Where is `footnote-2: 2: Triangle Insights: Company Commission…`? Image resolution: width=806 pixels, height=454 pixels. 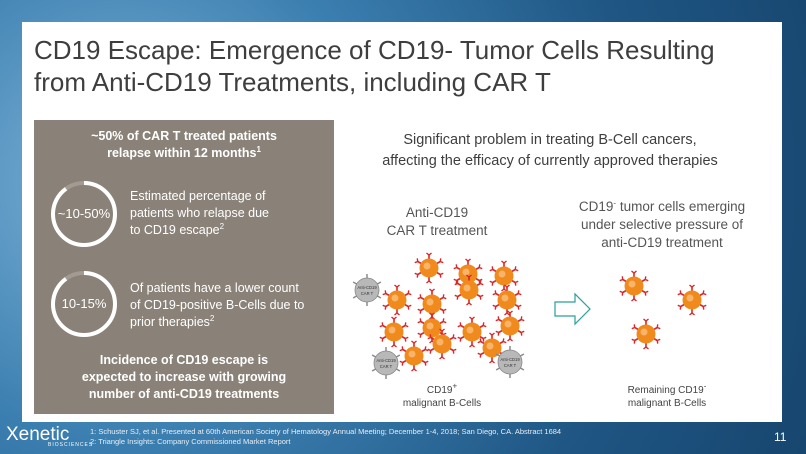 footnote-2: 2: Triangle Insights: Company Commission… is located at coordinates (190, 441).